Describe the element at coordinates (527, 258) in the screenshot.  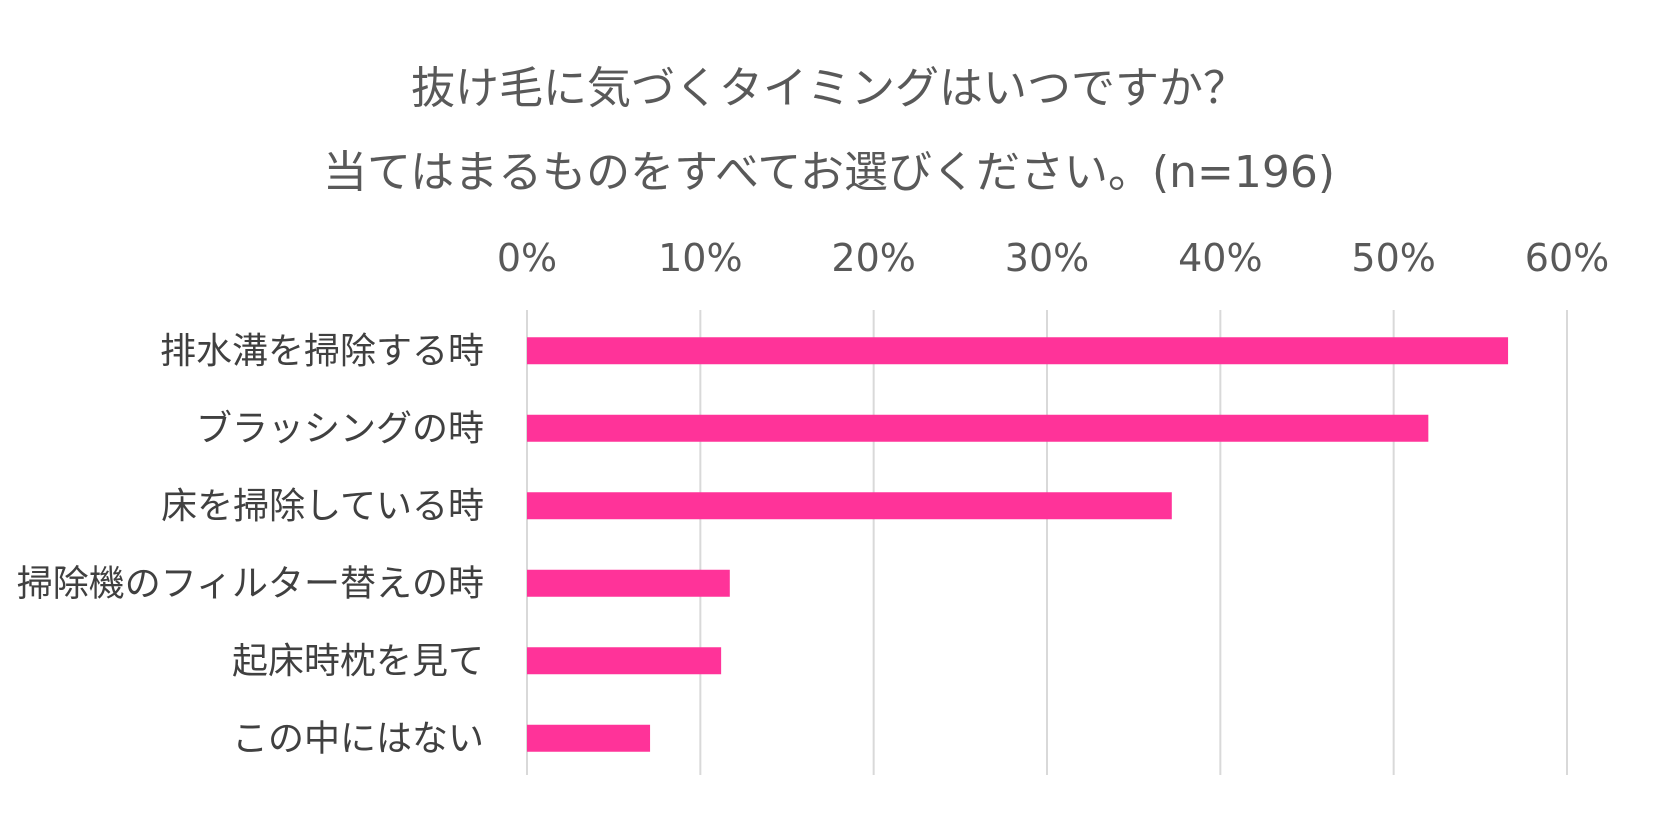
I see `x-tick-label: 0%` at that location.